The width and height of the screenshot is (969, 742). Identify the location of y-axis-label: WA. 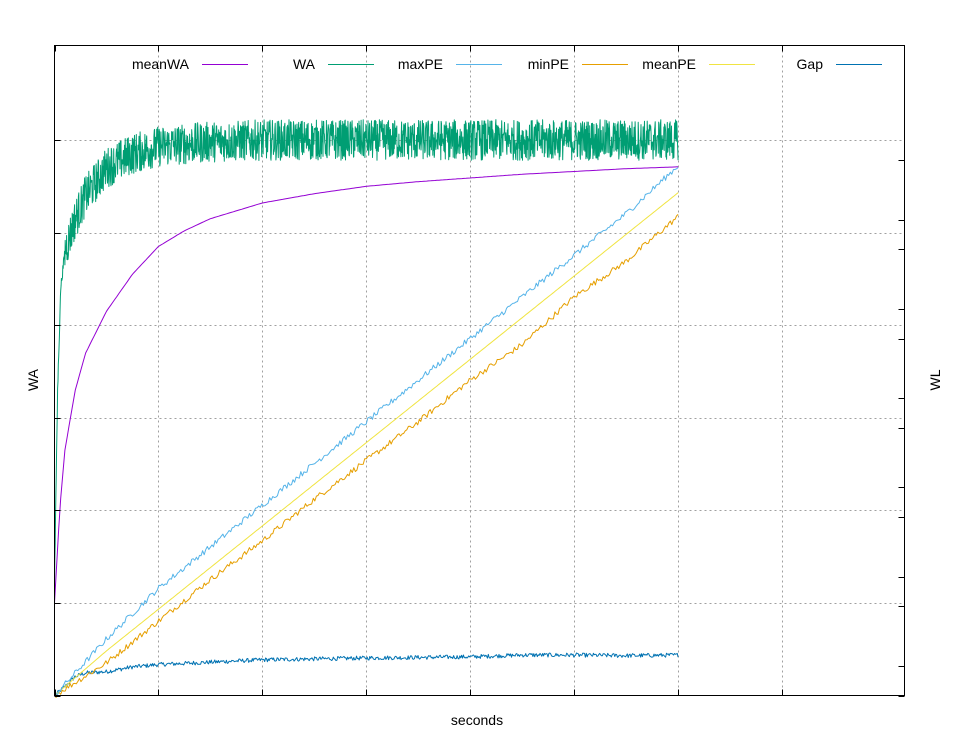
(33, 379).